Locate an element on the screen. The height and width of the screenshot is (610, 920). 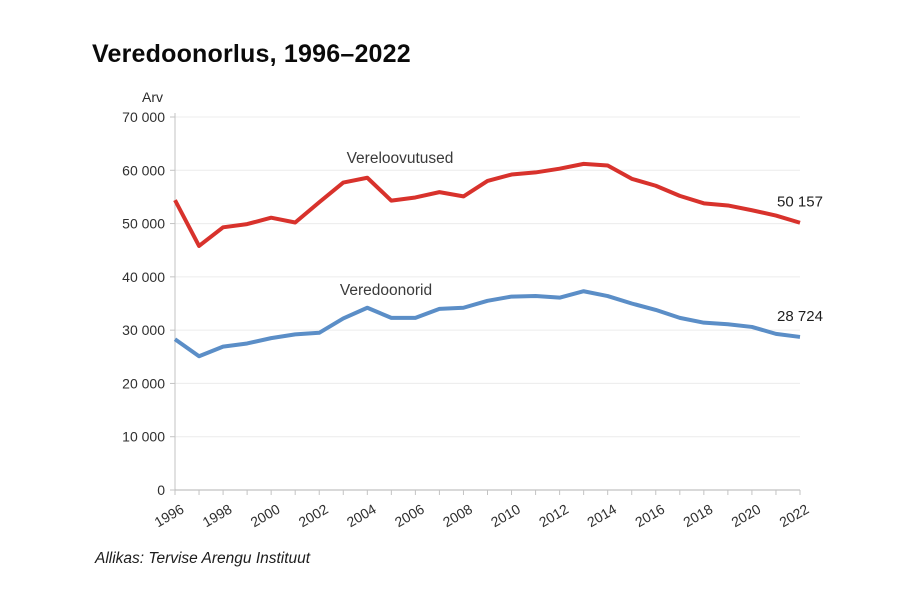
y-tick-label: 10 000 is located at coordinates (143, 437).